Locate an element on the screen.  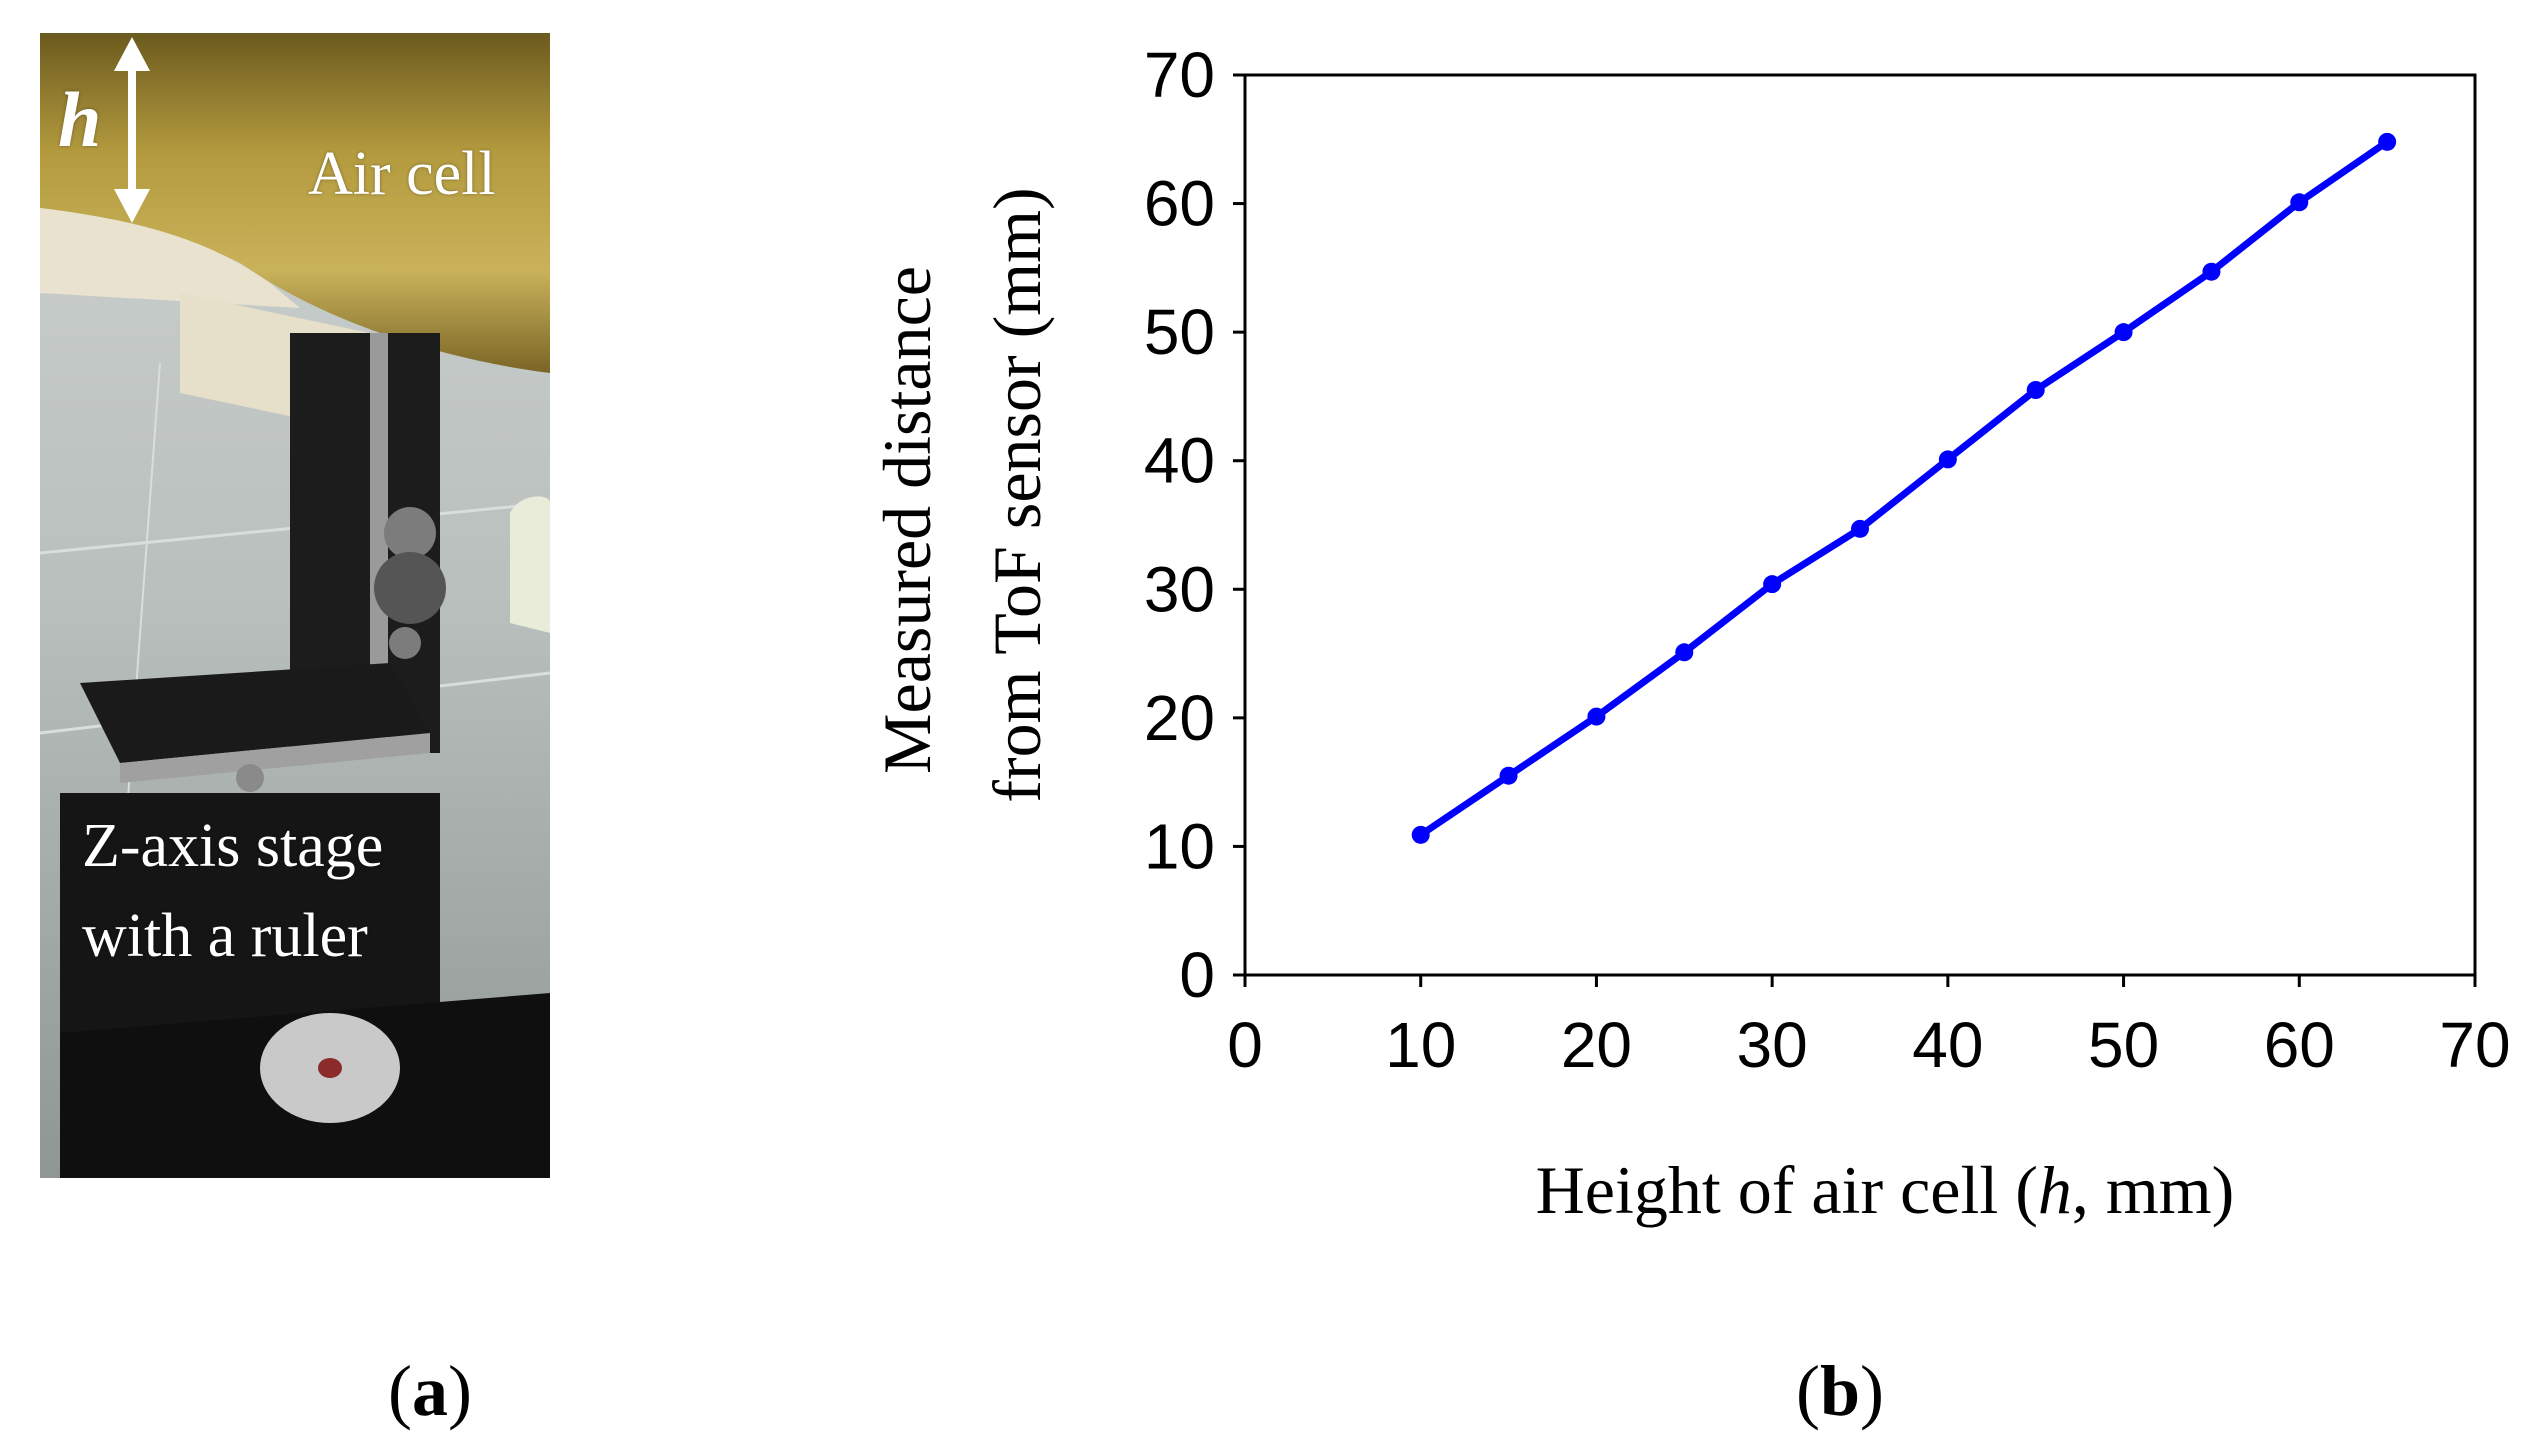
x-tick-label: 40 is located at coordinates (1947, 1045).